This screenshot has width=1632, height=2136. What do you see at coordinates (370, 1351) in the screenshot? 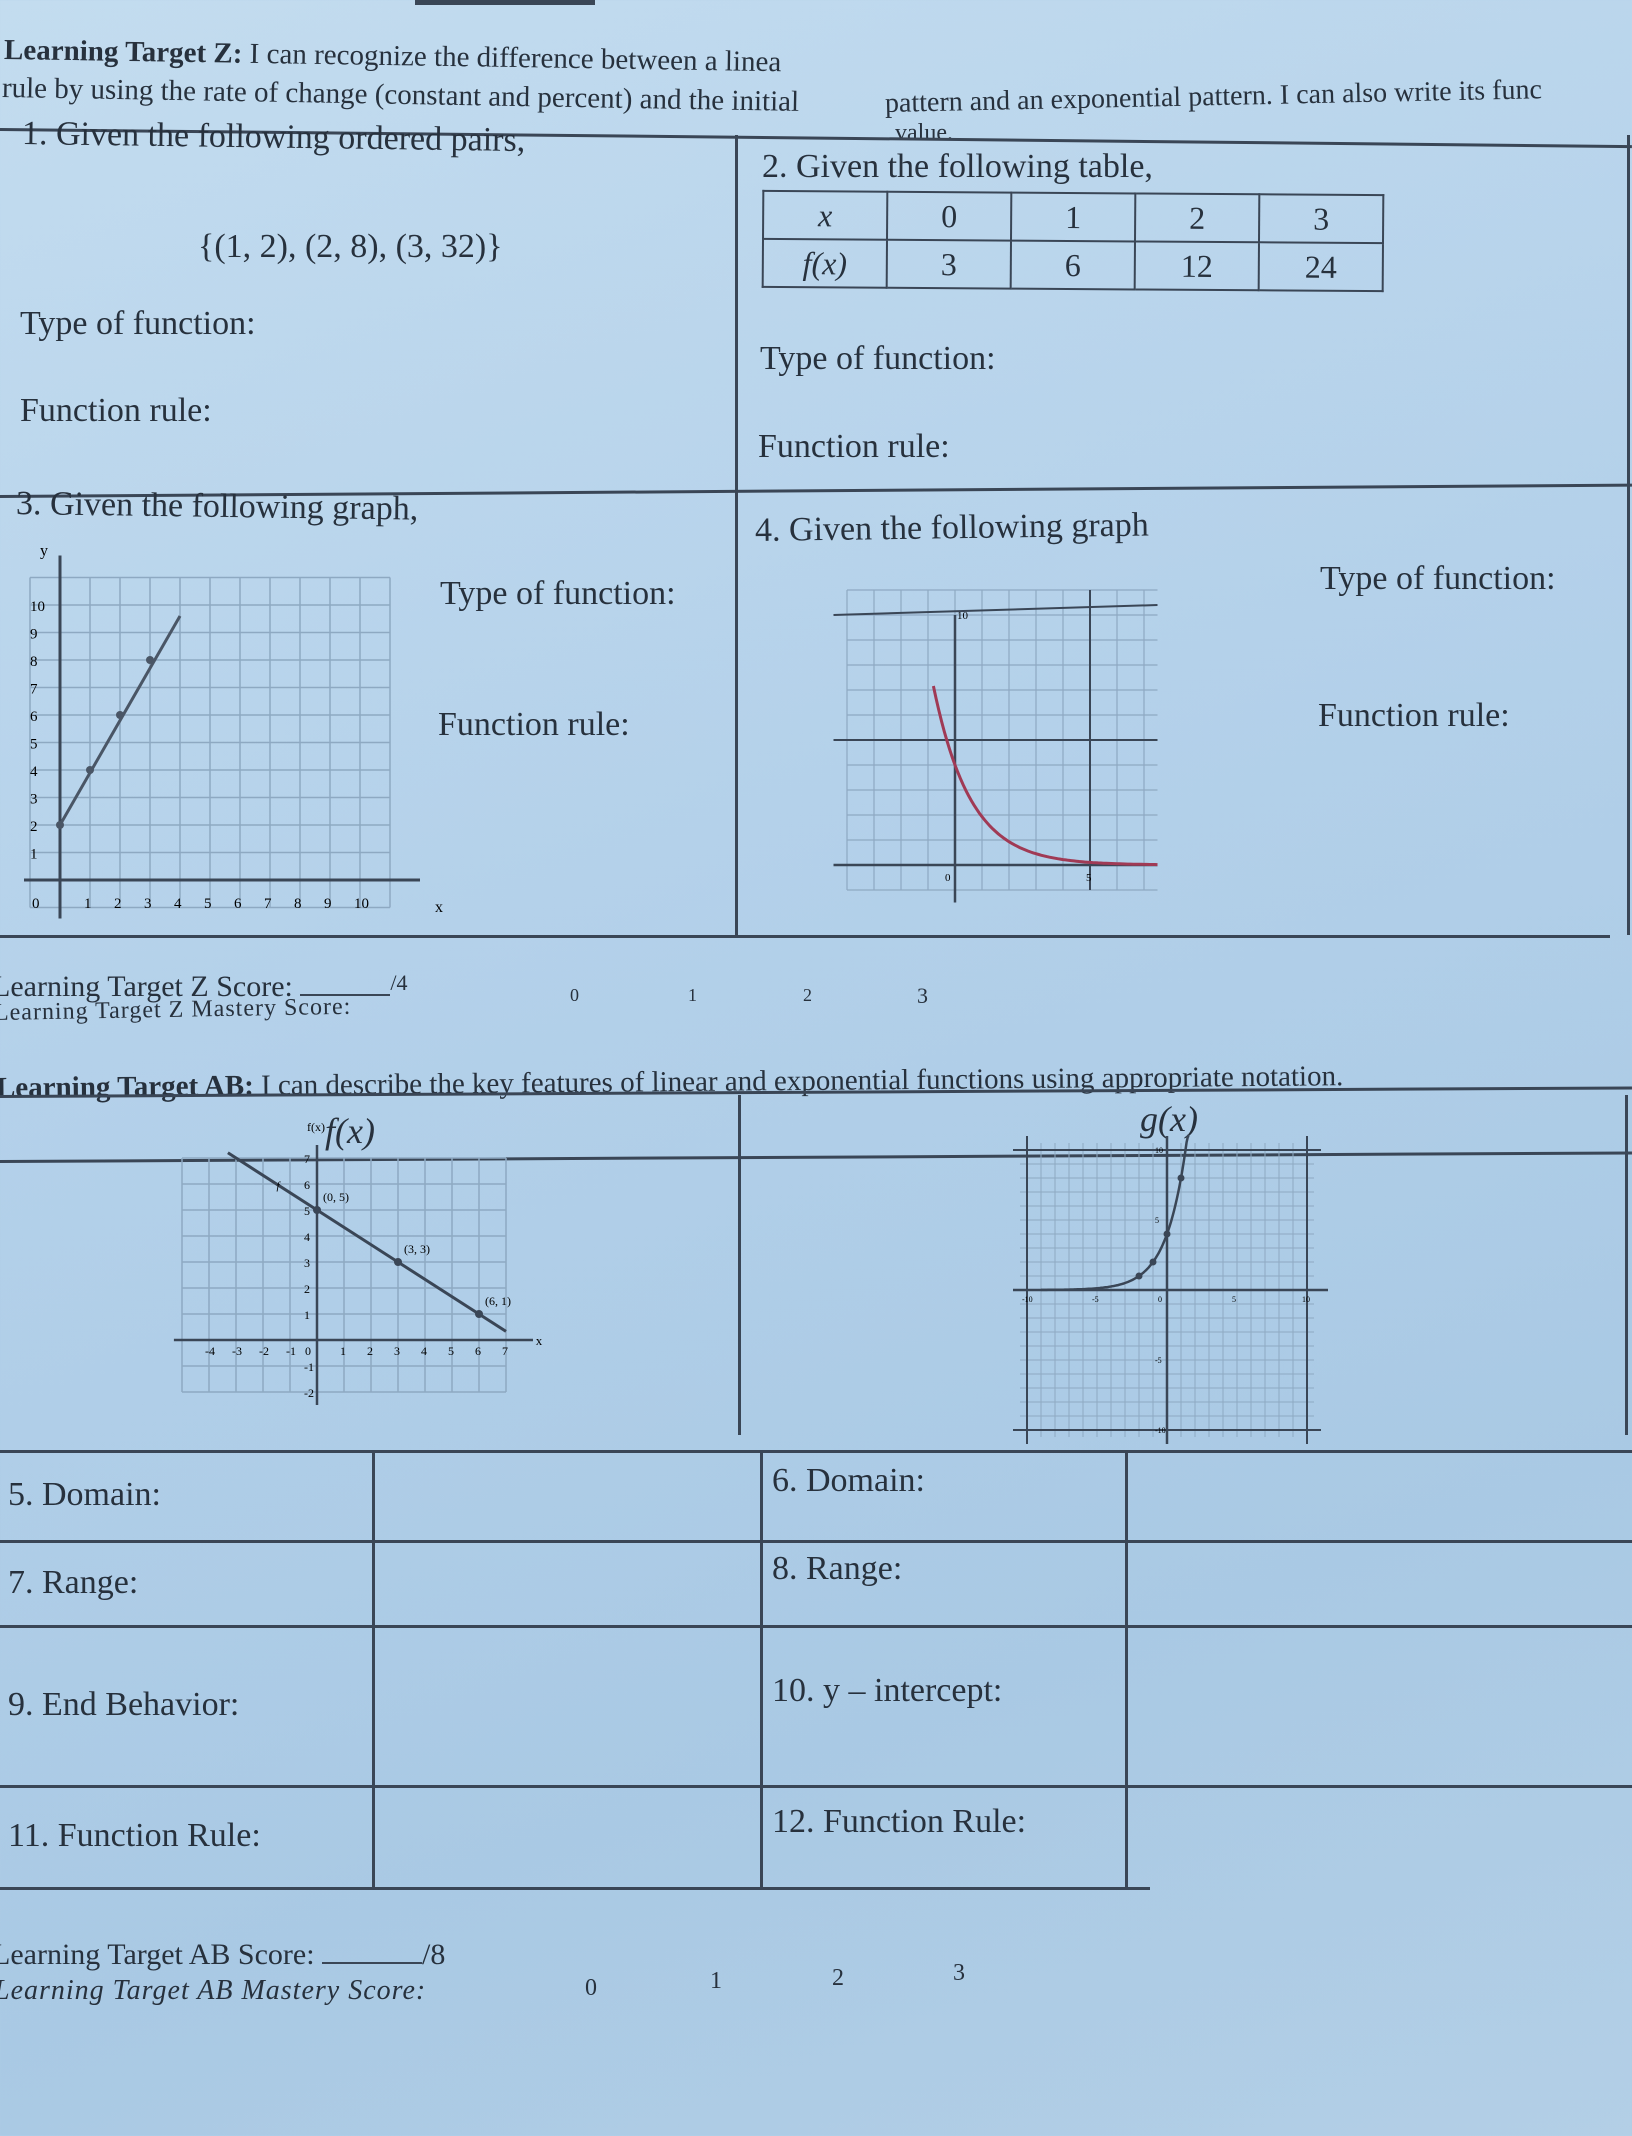
I see `x-tick-label: 2` at bounding box center [370, 1351].